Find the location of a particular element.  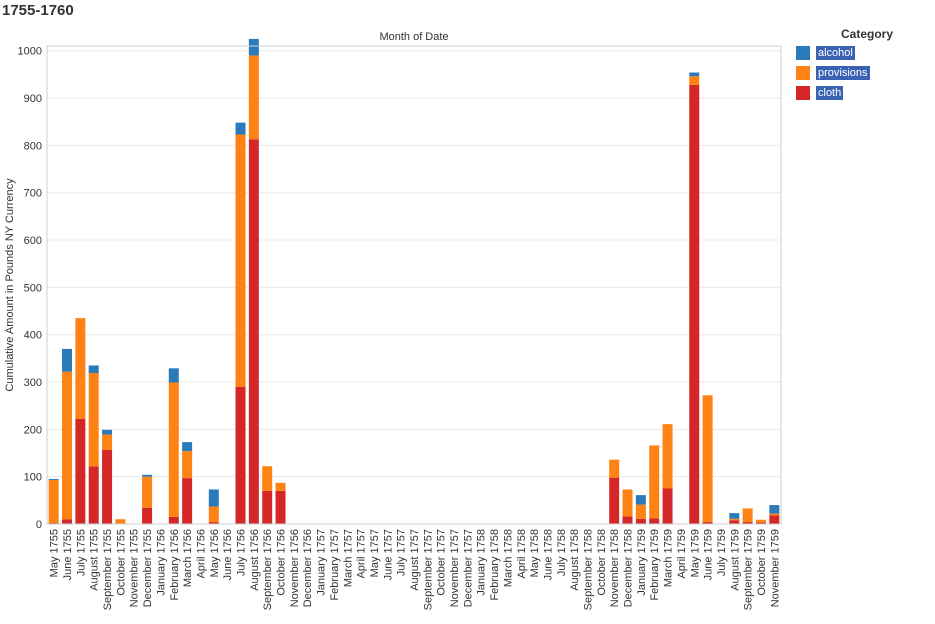

x-tick-label: March 1759 is located at coordinates (669, 558).